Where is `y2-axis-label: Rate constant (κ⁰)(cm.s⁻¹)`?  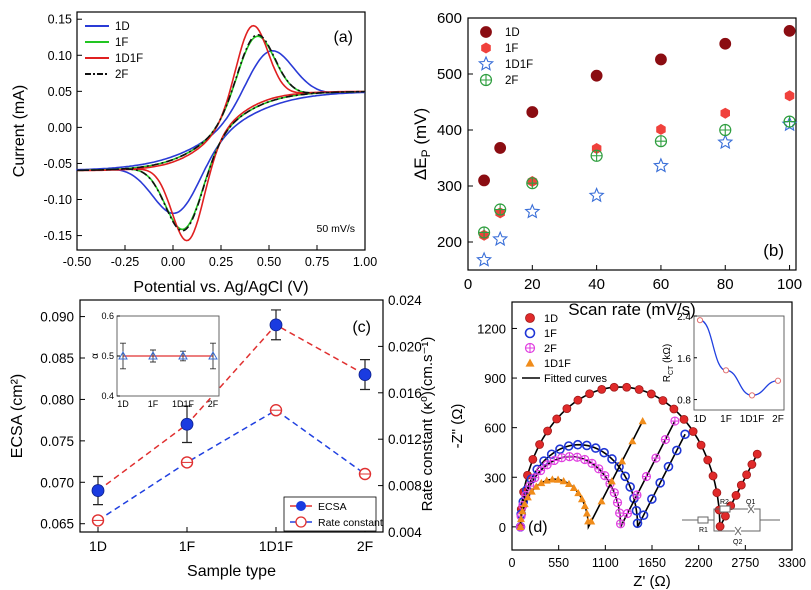
y2-axis-label: Rate constant (κ⁰)(cm.s⁻¹) is located at coordinates (427, 424).